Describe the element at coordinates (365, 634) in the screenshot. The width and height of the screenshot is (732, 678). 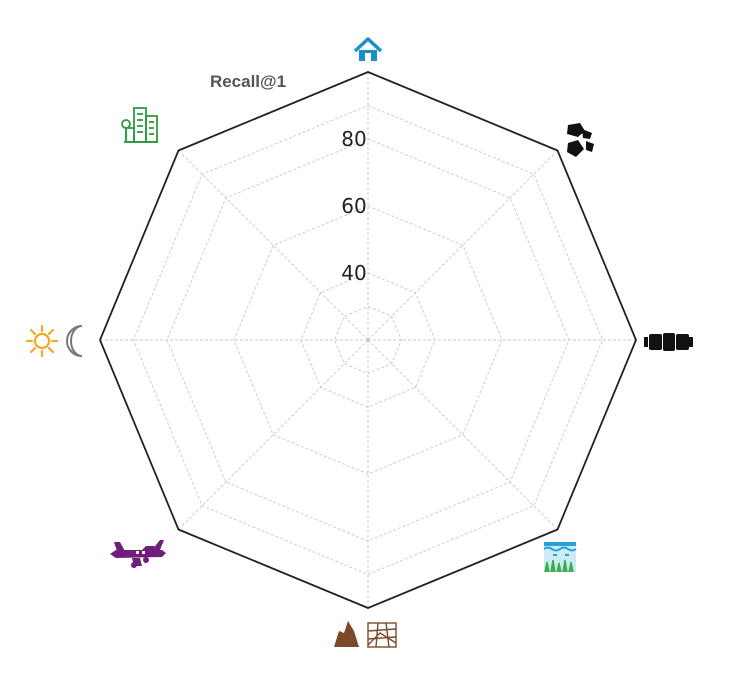
I see `mountain-terrain-icon` at that location.